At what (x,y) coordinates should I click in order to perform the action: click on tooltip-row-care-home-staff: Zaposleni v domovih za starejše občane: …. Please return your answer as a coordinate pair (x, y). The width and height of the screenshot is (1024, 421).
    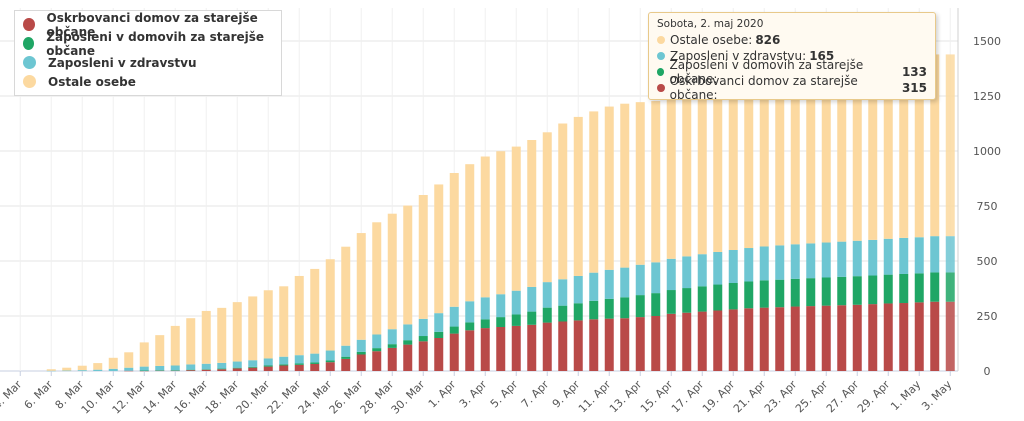
    Looking at the image, I should click on (792, 72).